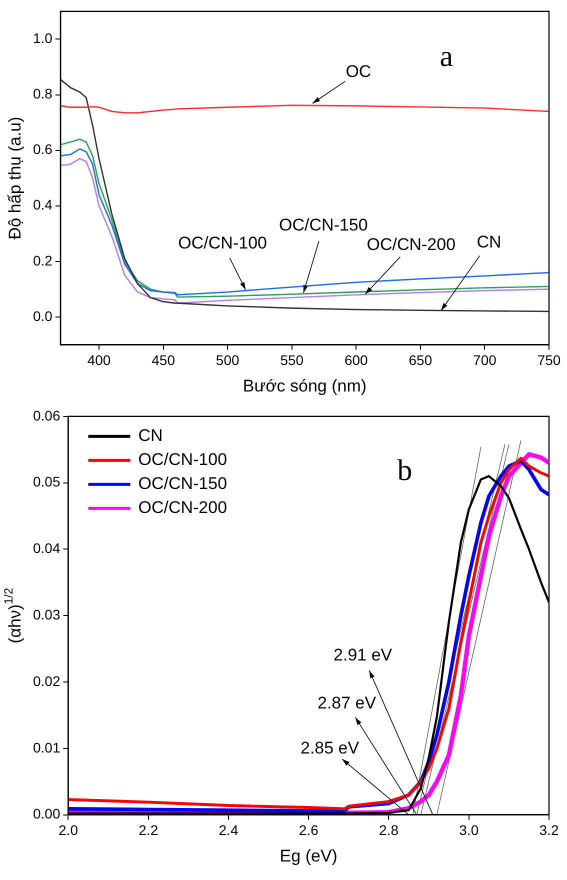  I want to click on annotation: a, so click(447, 56).